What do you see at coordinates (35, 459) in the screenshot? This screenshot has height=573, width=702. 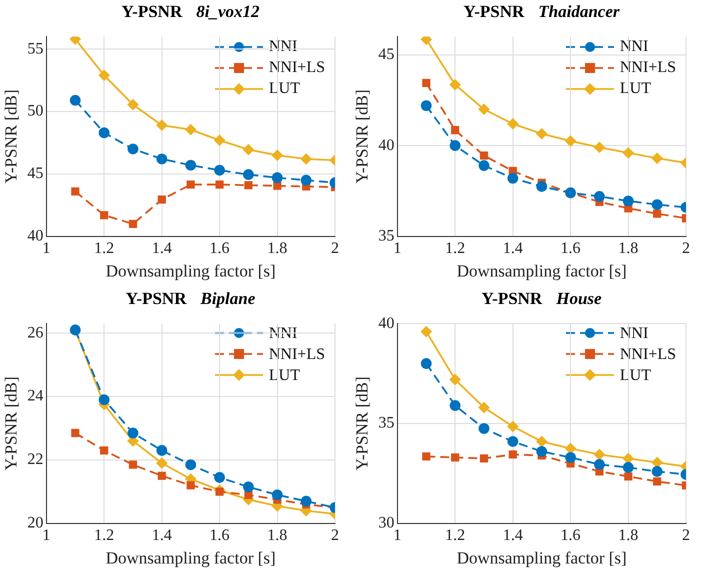 I see `y-tick-label: 22` at bounding box center [35, 459].